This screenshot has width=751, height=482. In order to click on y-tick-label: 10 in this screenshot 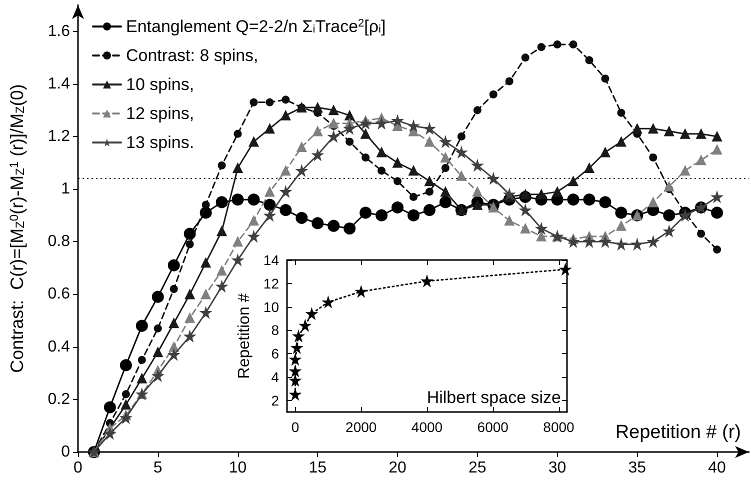, I will do `click(271, 306)`.